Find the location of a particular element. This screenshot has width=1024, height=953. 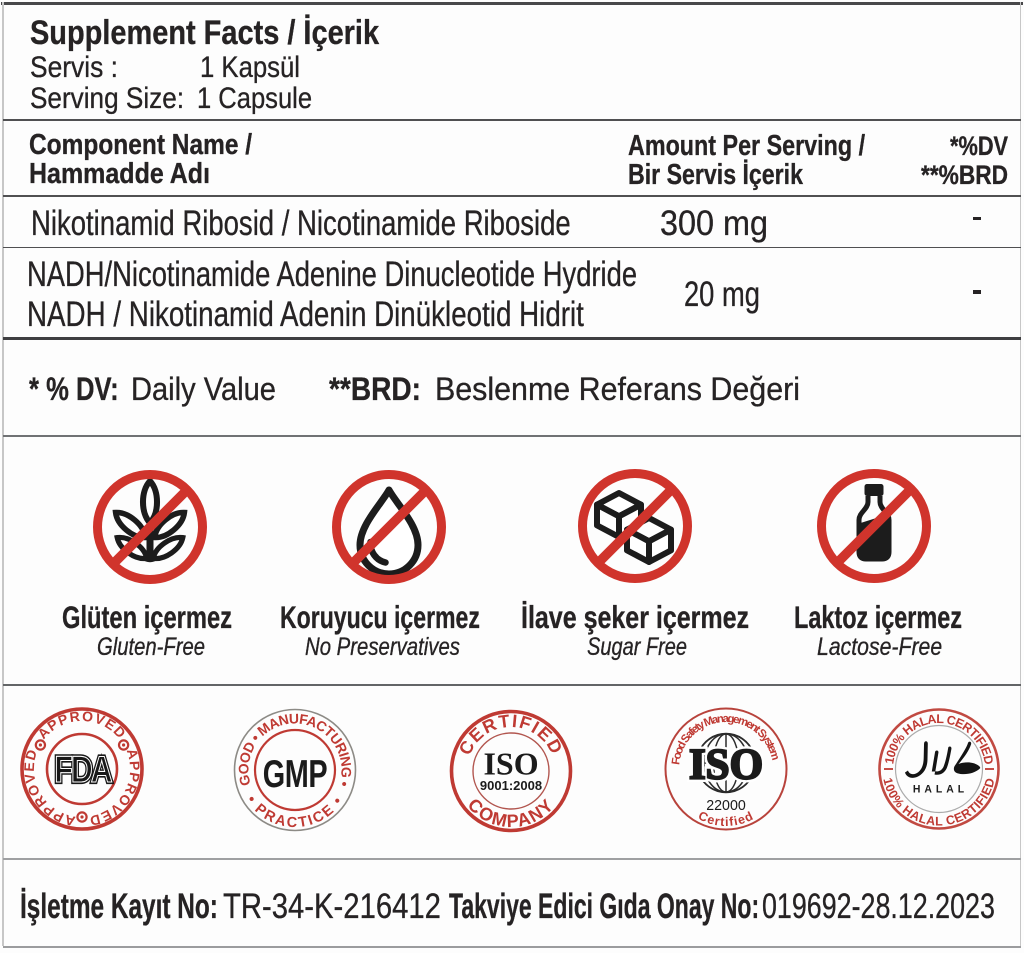

svg-text: FDA is located at coordinates (83, 770).